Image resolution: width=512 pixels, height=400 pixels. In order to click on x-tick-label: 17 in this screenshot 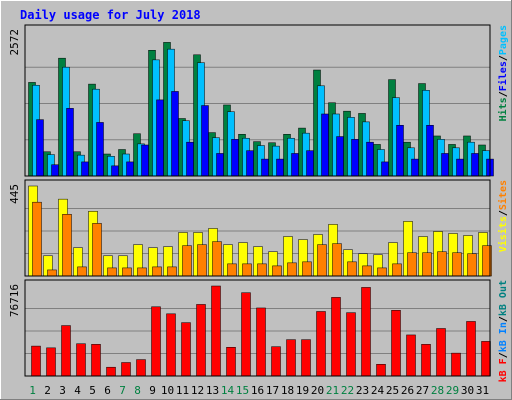, I will do `click(272, 390)`.